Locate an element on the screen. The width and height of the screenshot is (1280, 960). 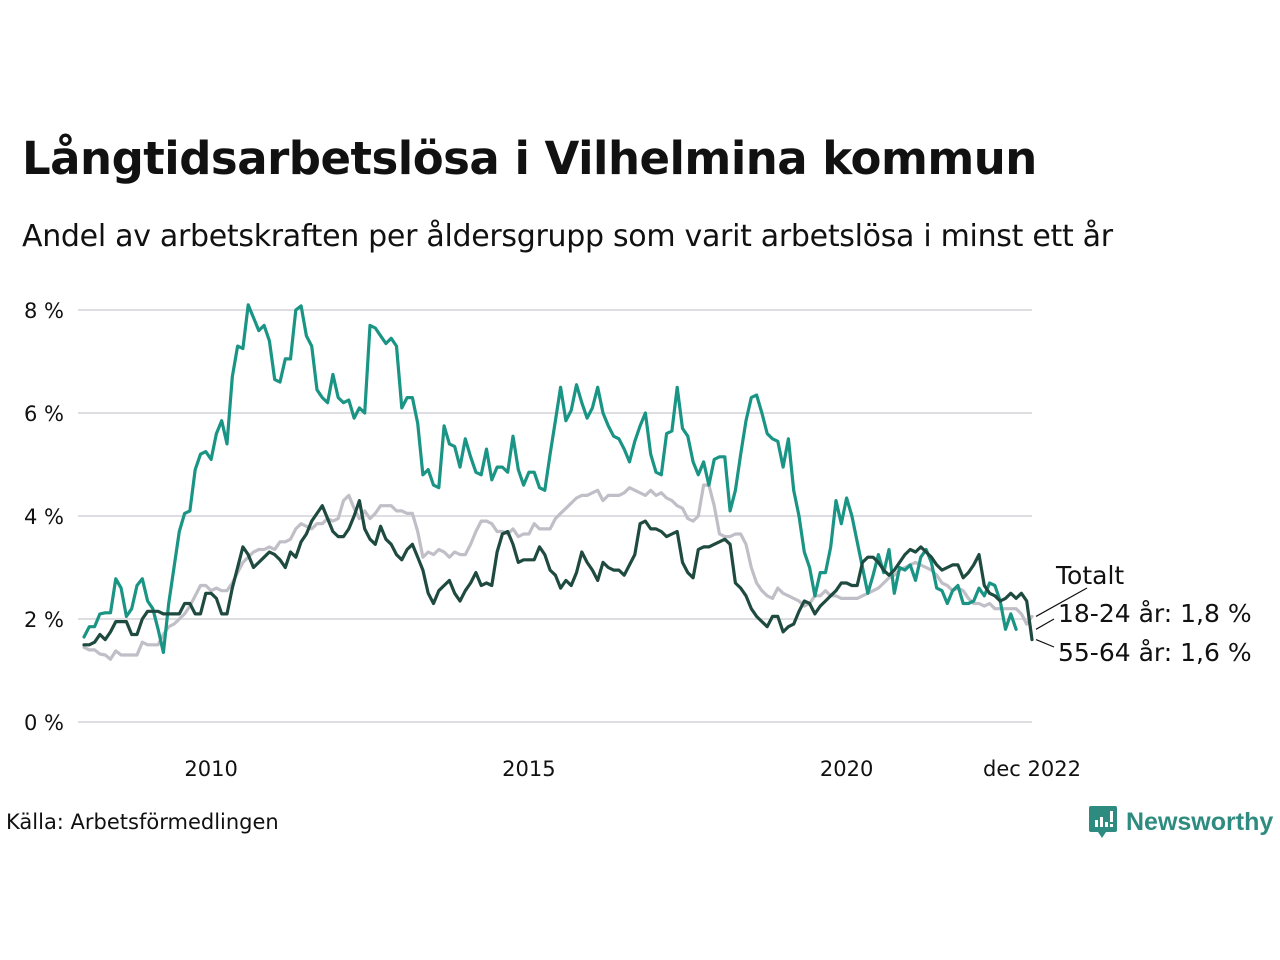
y-tick-label: 8 % is located at coordinates (44, 311).